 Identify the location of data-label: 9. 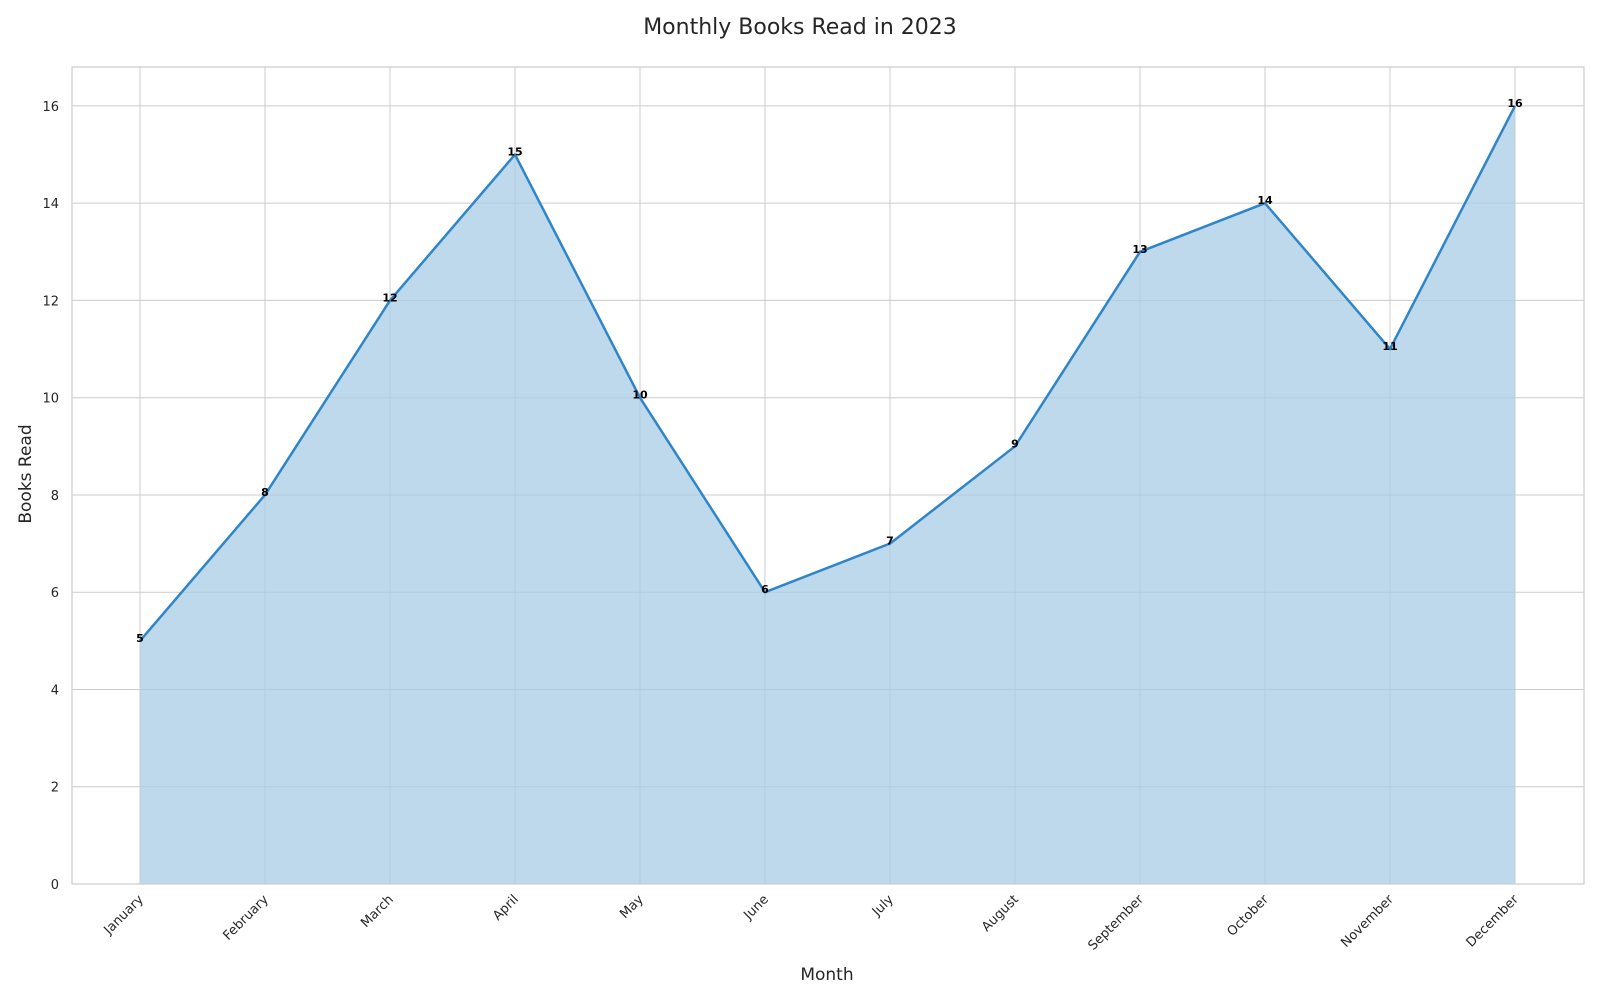
(1015, 443).